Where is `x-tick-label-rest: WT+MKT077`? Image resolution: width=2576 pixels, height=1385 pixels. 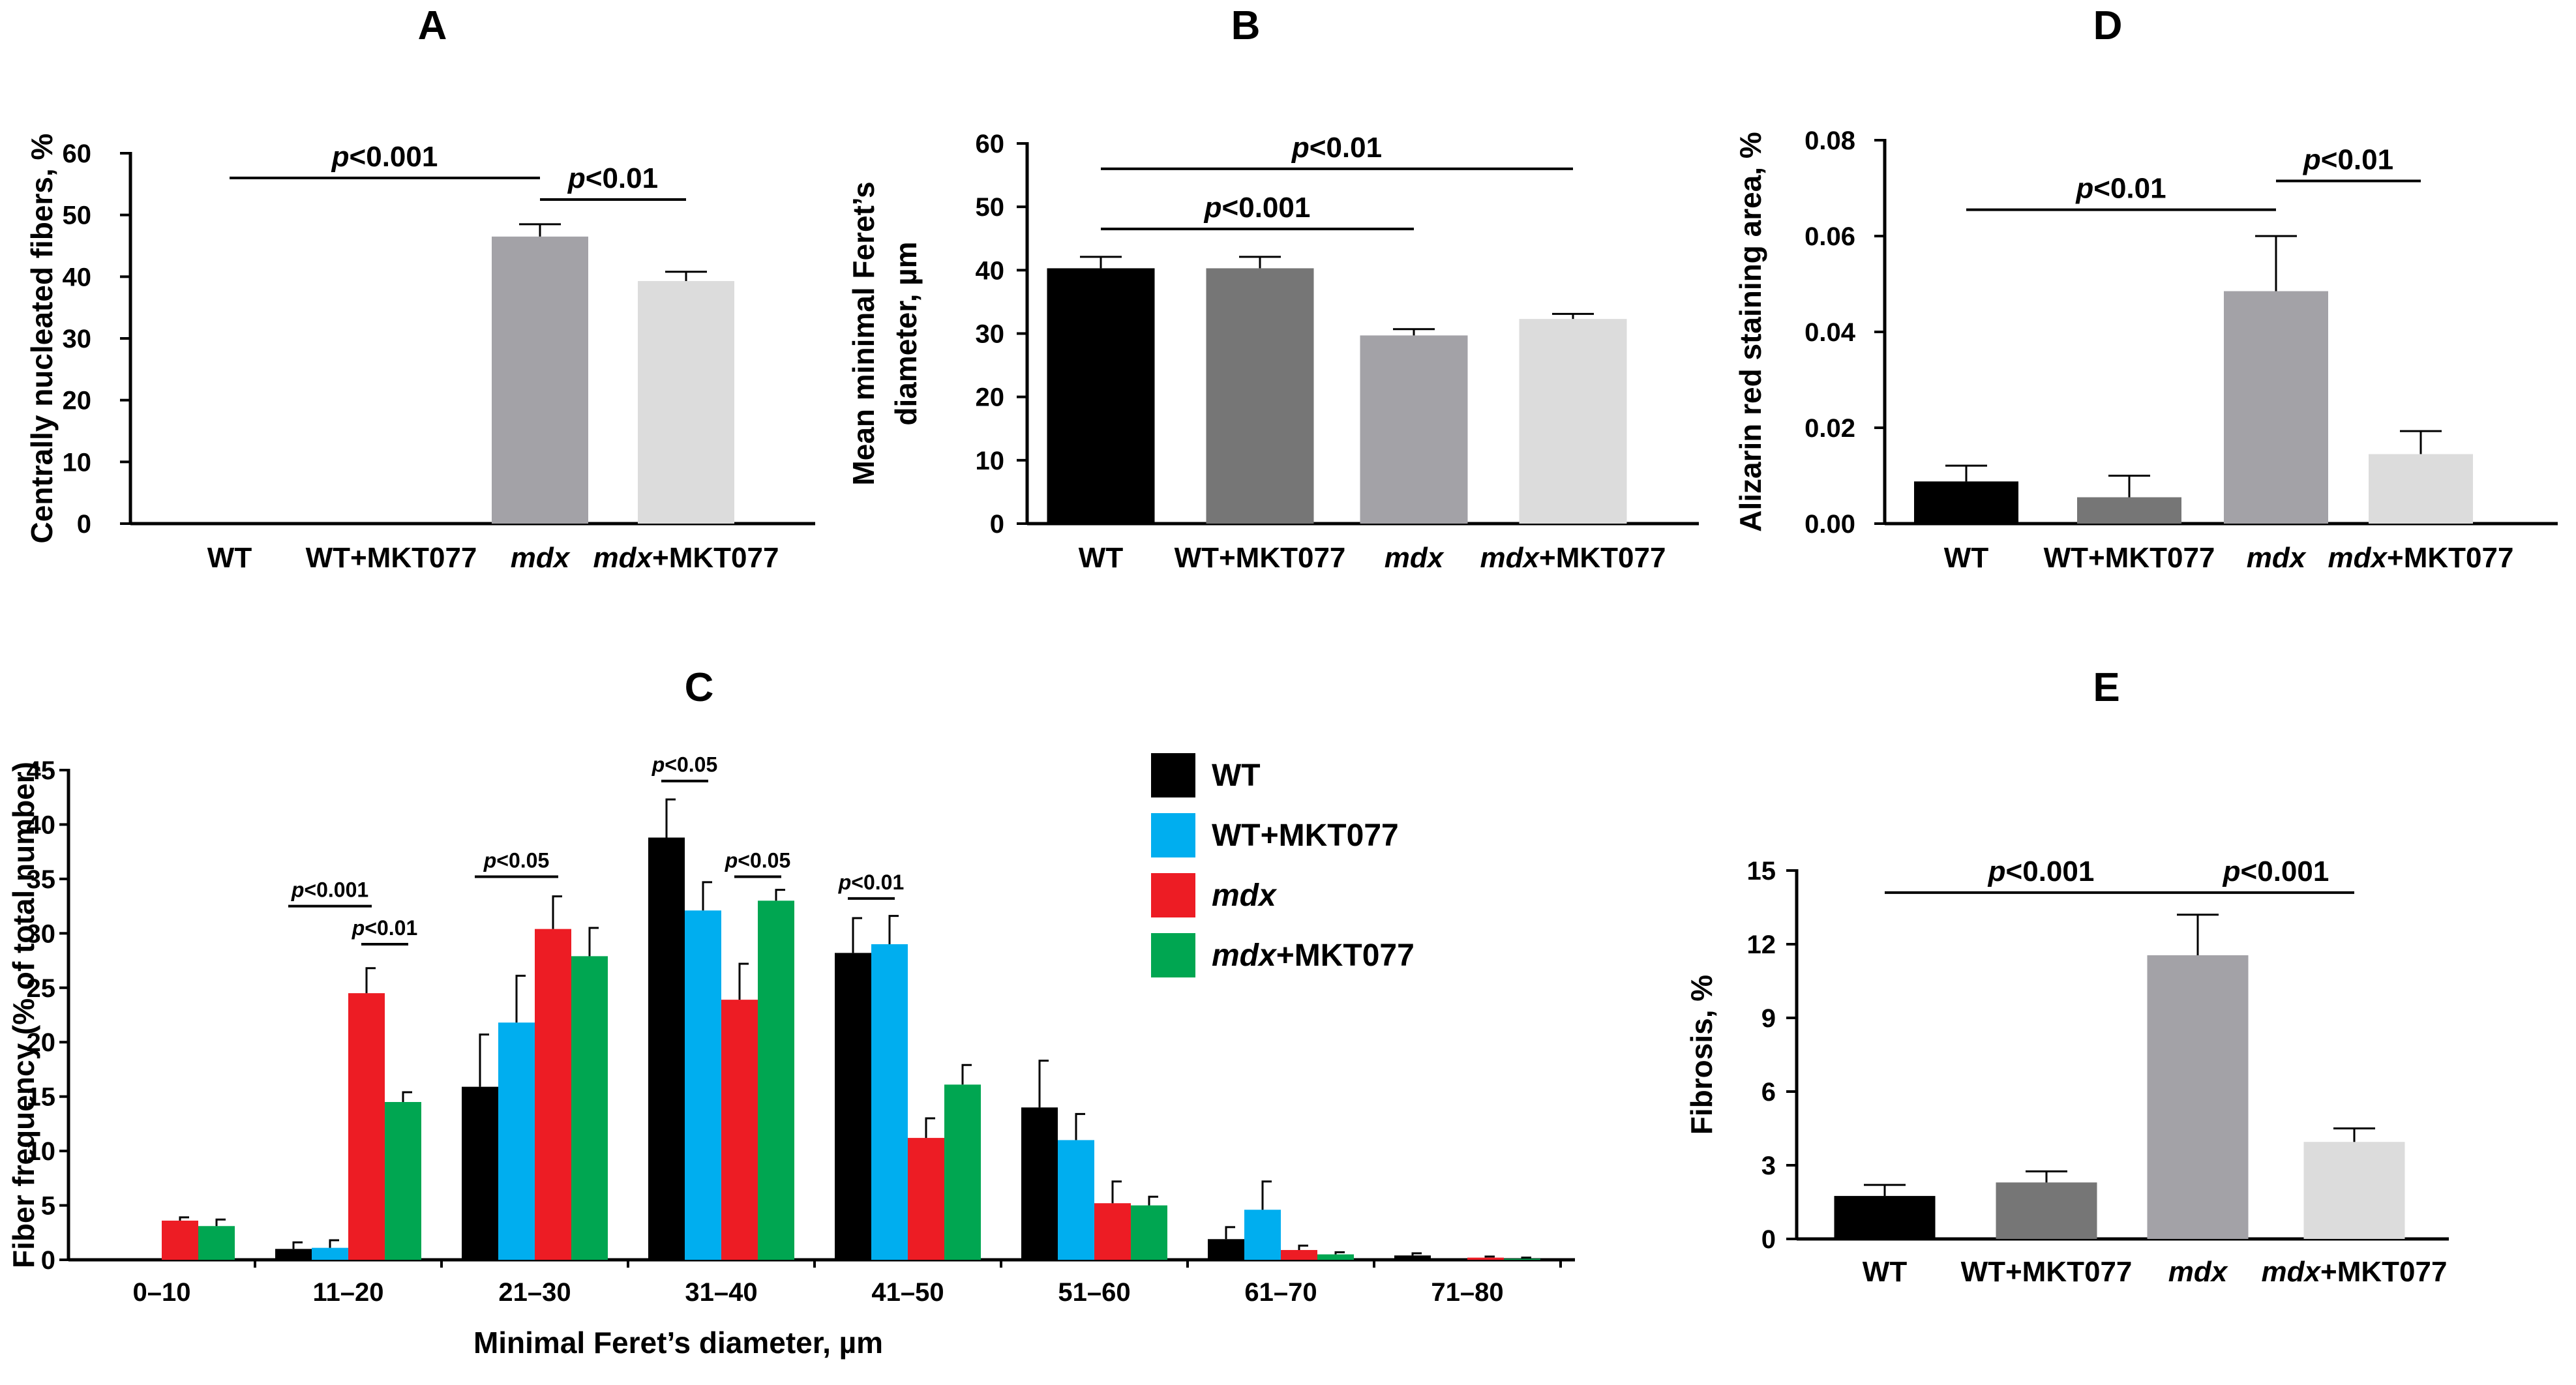 x-tick-label-rest: WT+MKT077 is located at coordinates (2047, 1272).